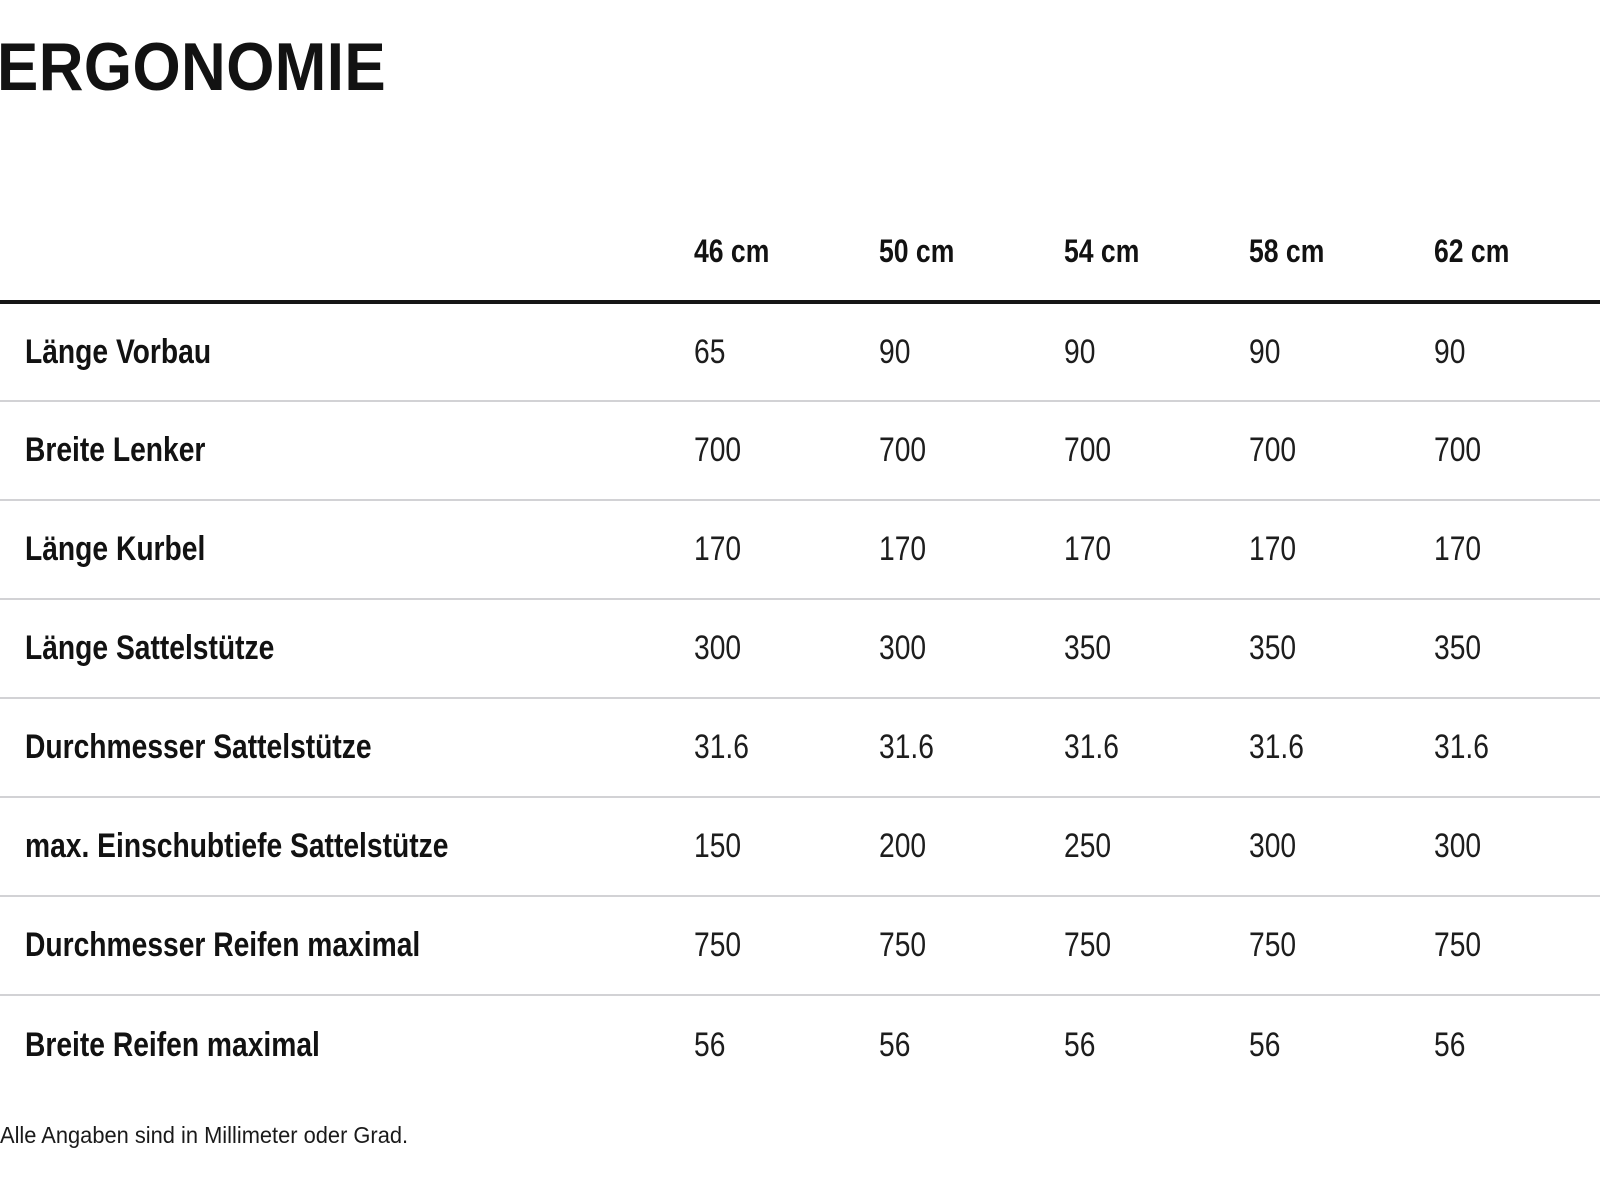  Describe the element at coordinates (732, 251) in the screenshot. I see `column-header-label: 46 cm` at that location.